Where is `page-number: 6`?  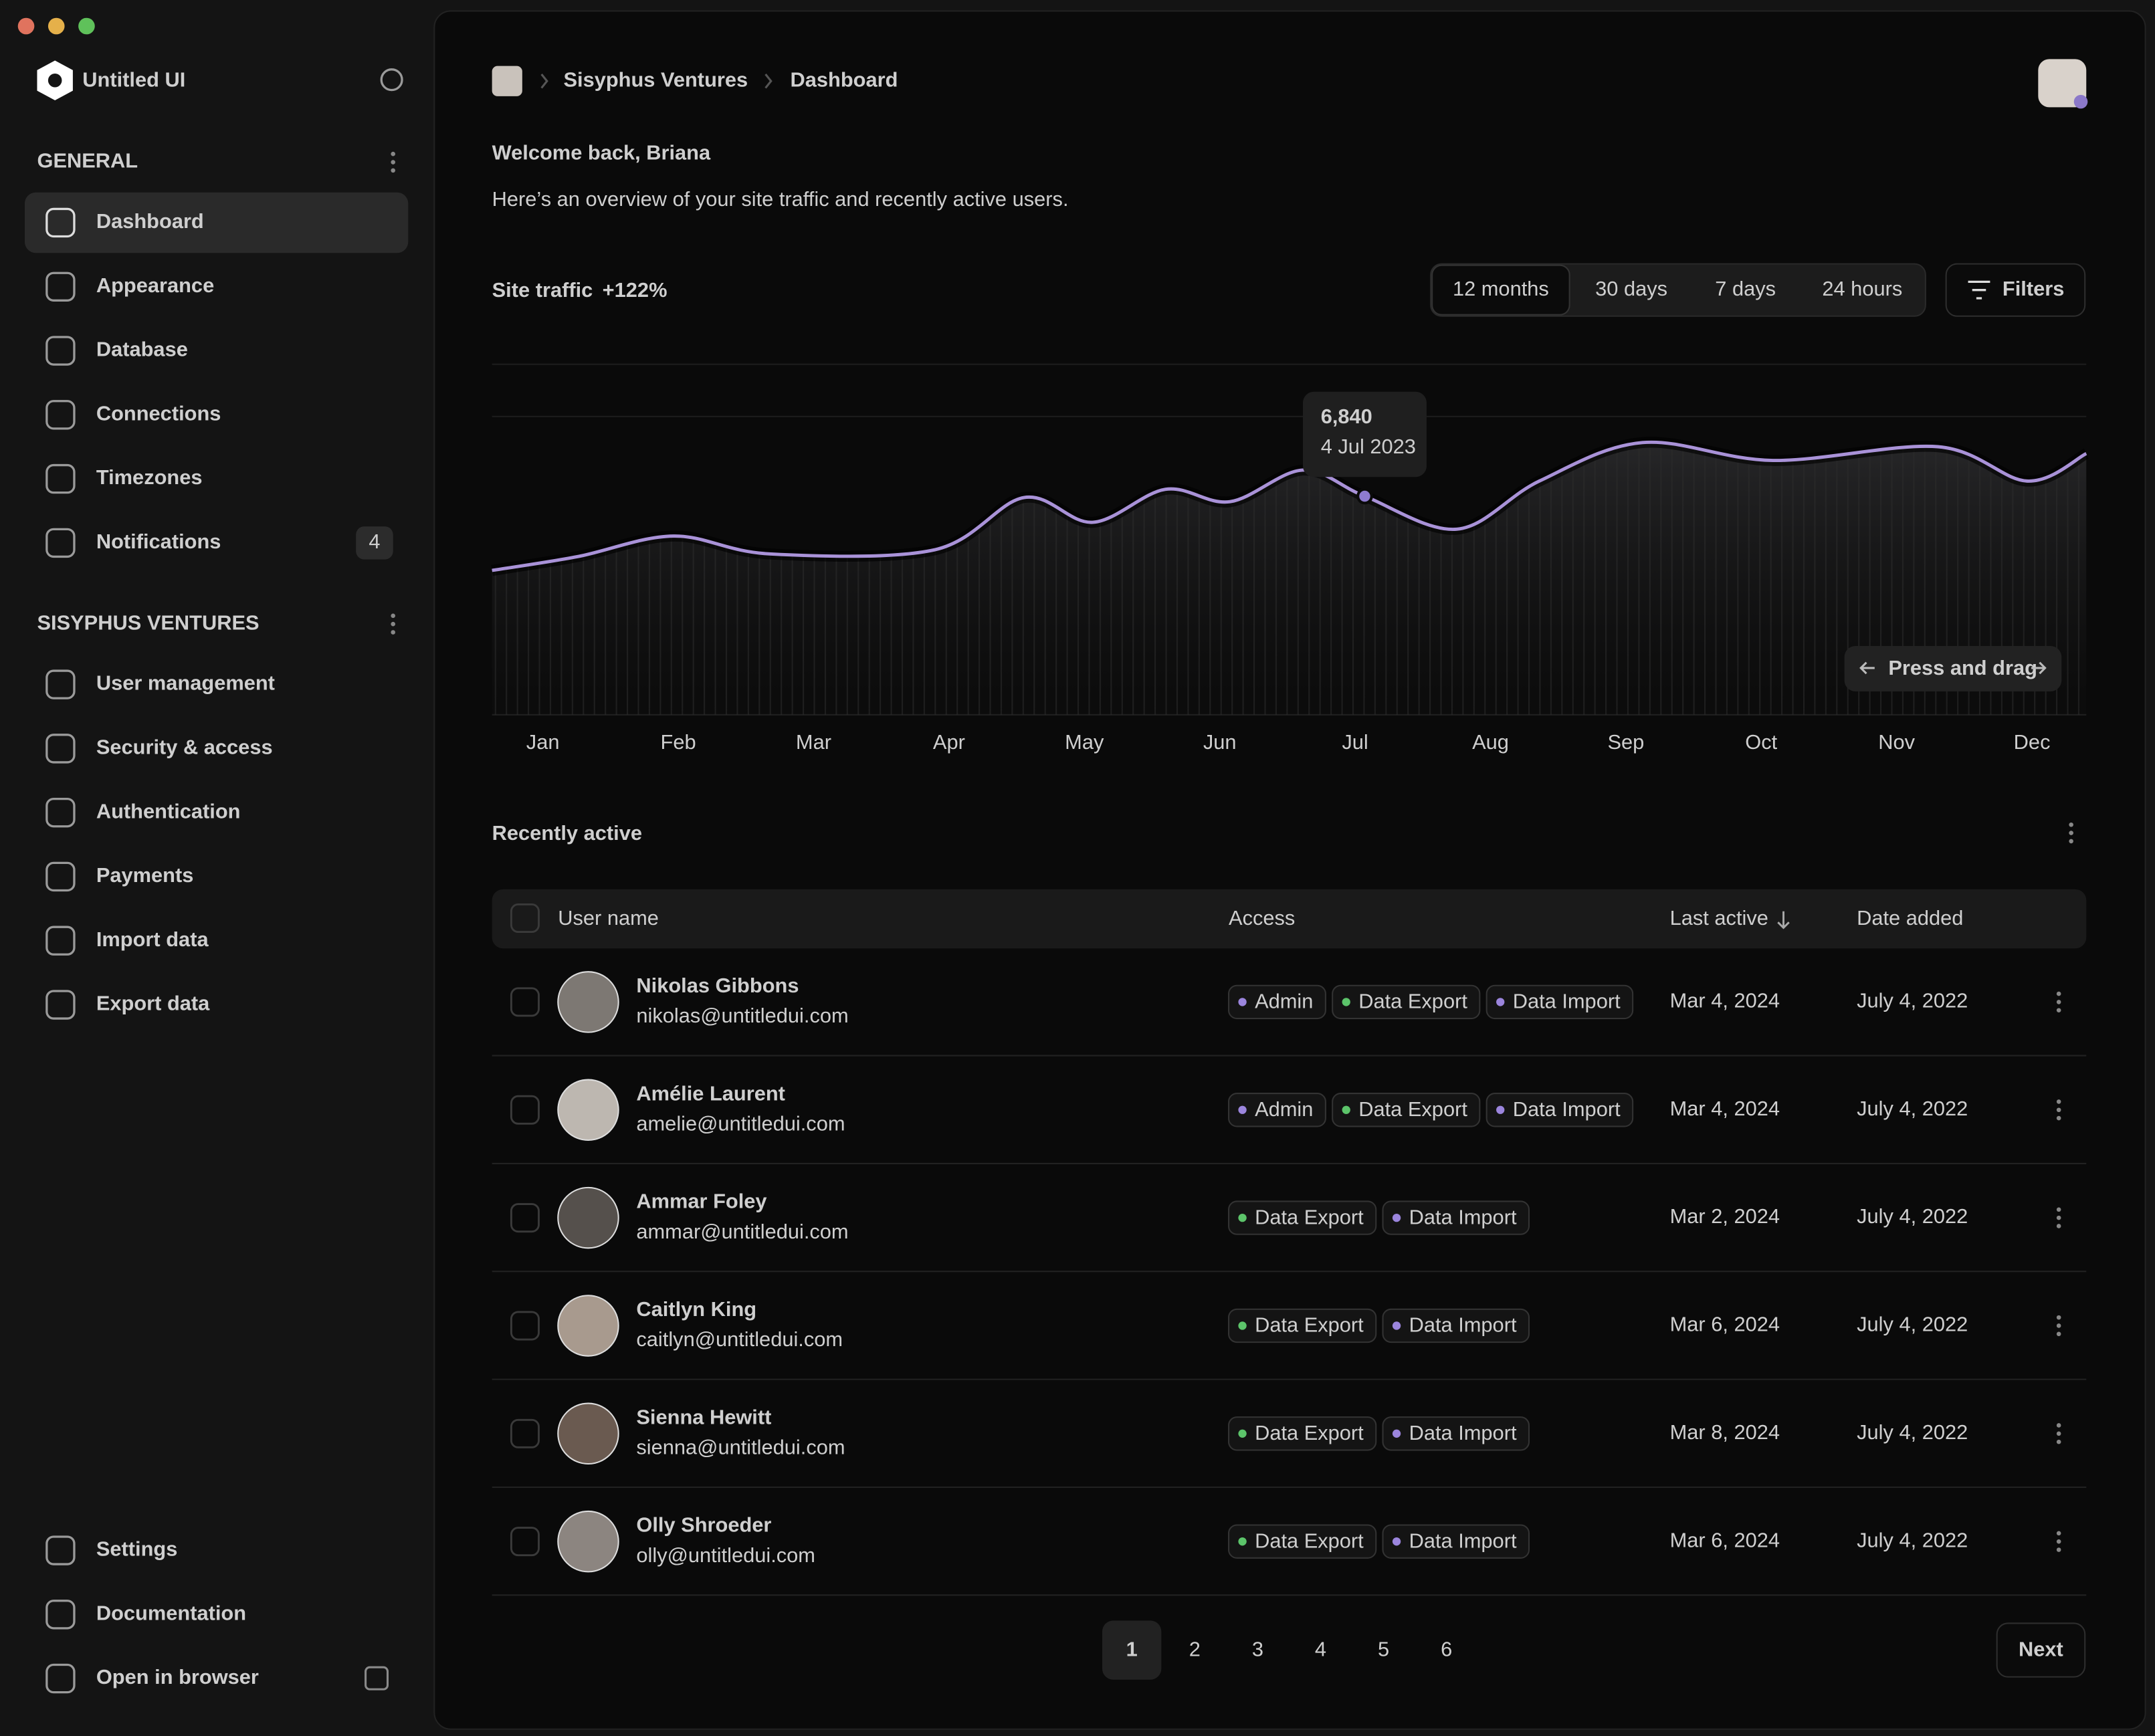 page-number: 6 is located at coordinates (1446, 1649).